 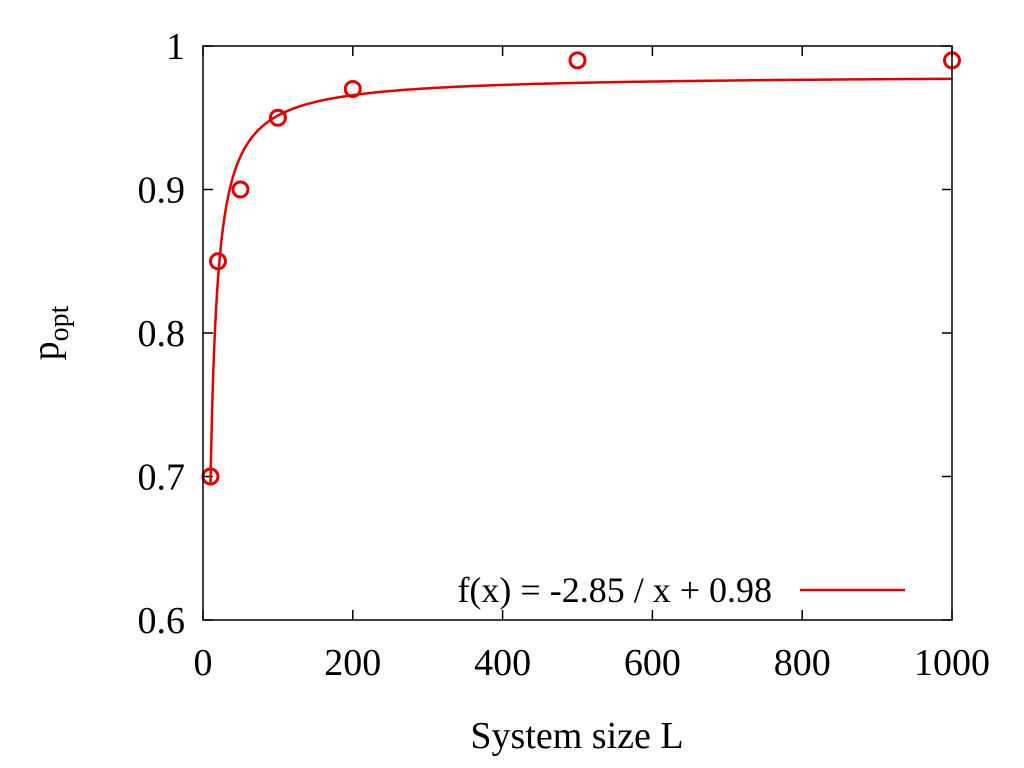 I want to click on y-axis-title: popt, so click(x=50, y=332).